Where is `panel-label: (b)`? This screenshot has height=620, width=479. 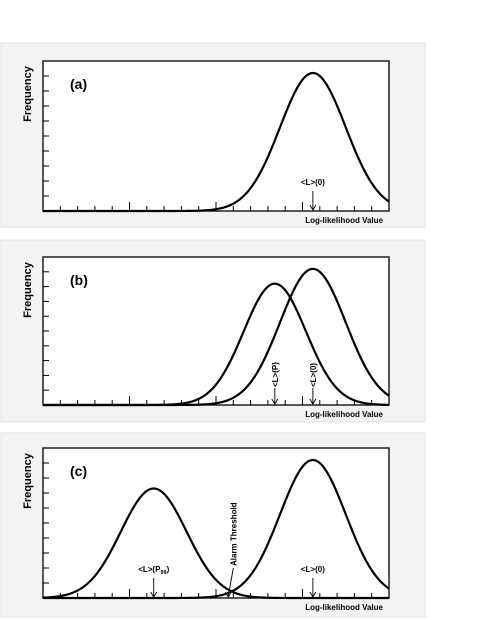
panel-label: (b) is located at coordinates (79, 280).